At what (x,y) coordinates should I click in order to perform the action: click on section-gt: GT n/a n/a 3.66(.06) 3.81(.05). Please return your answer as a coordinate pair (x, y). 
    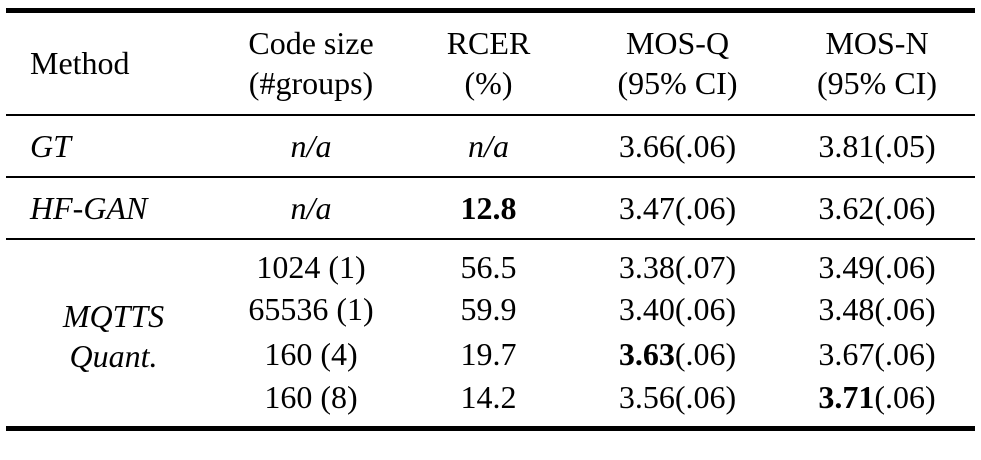
    Looking at the image, I should click on (490, 146).